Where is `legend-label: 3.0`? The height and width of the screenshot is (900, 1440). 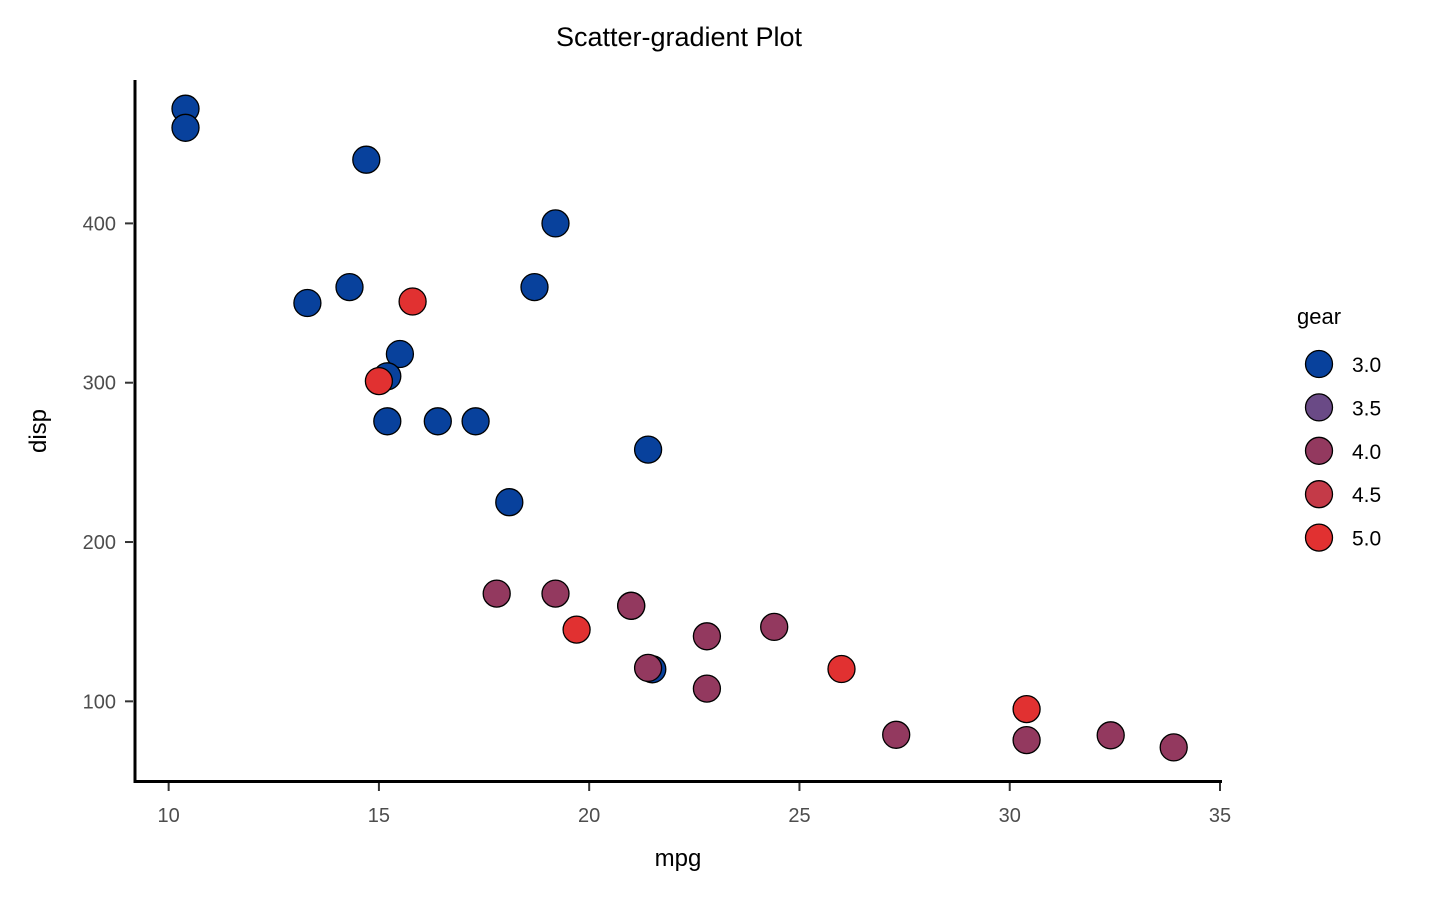
legend-label: 3.0 is located at coordinates (1366, 365).